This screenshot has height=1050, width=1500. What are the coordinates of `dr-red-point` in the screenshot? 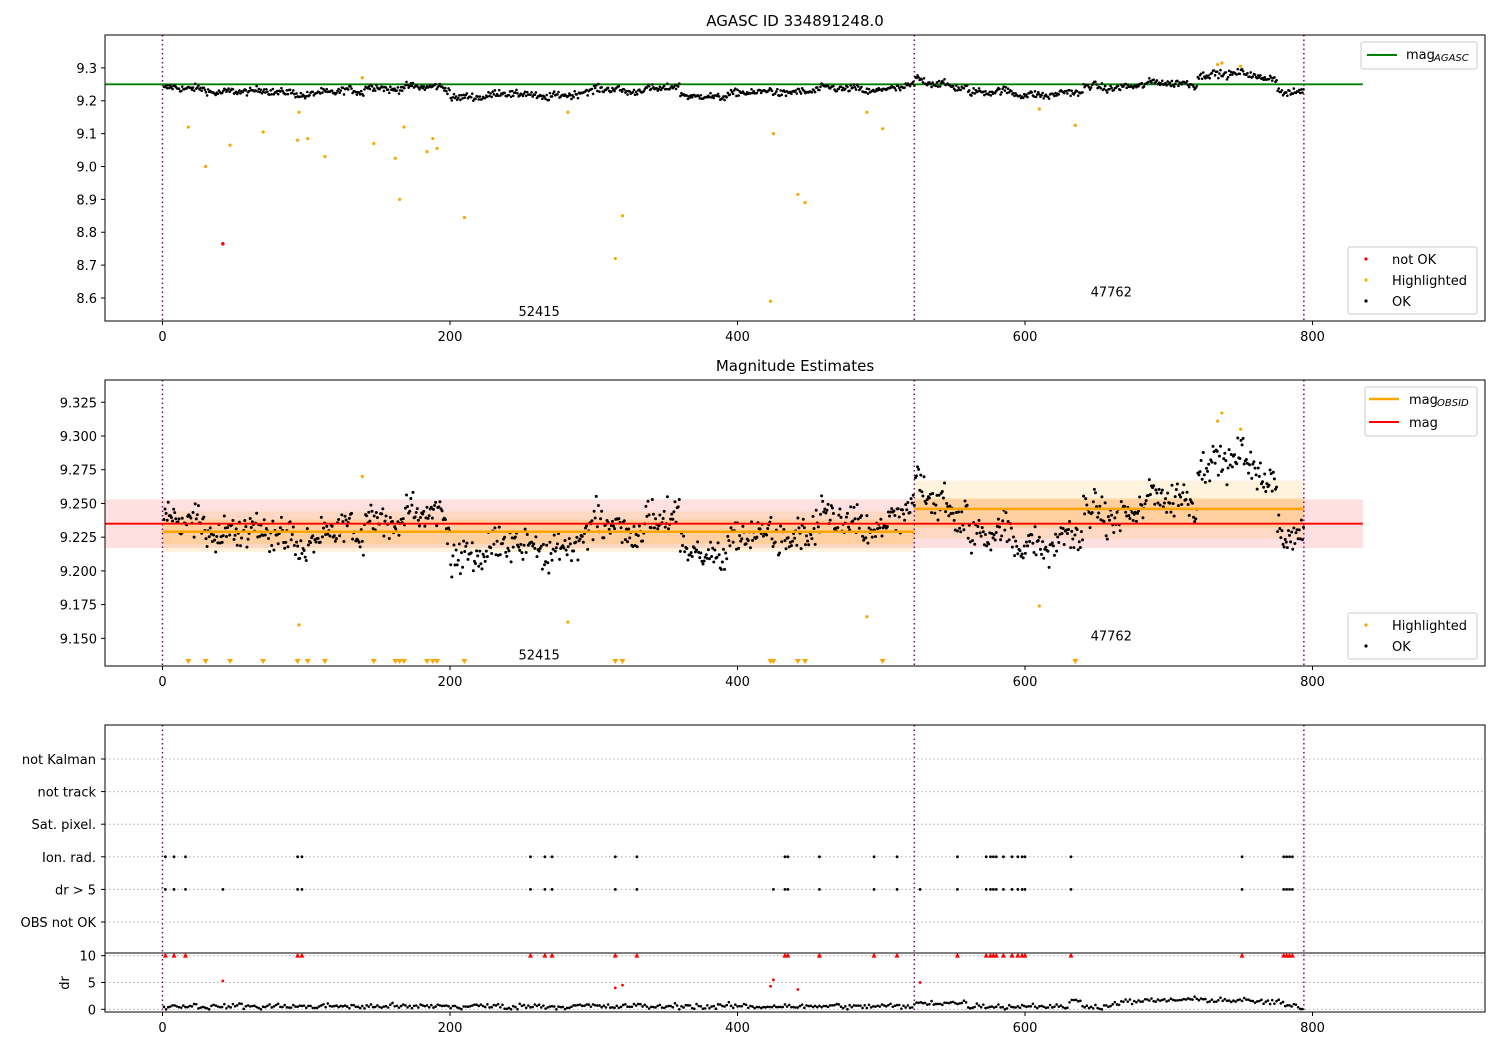 It's located at (798, 989).